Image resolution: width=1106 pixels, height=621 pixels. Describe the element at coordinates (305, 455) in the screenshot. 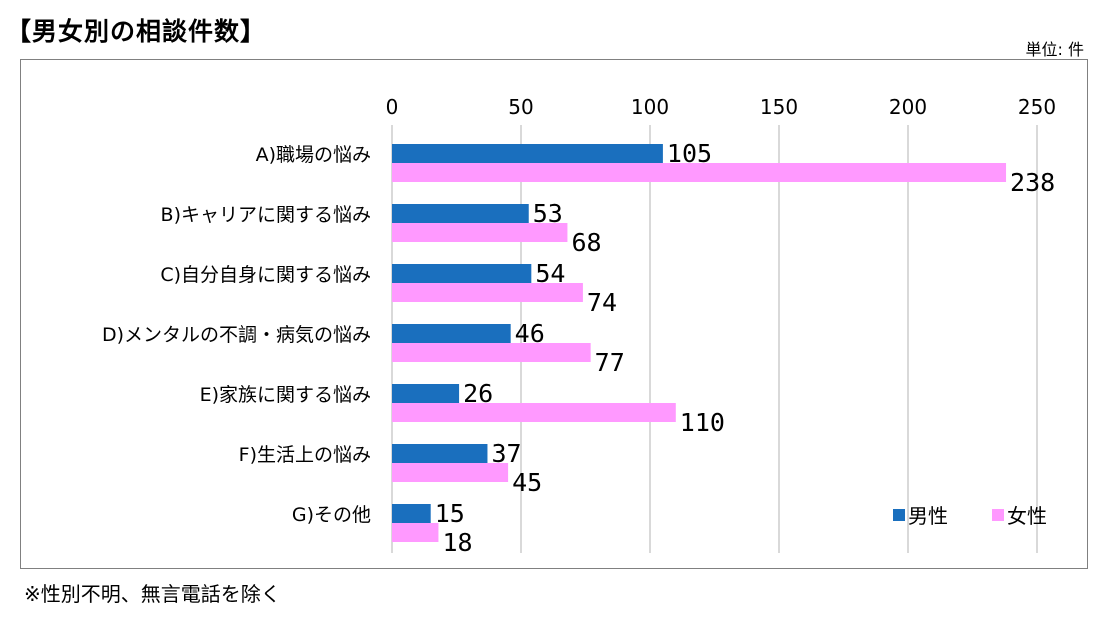

I see `category-label-5: F)生活上の悩み` at that location.